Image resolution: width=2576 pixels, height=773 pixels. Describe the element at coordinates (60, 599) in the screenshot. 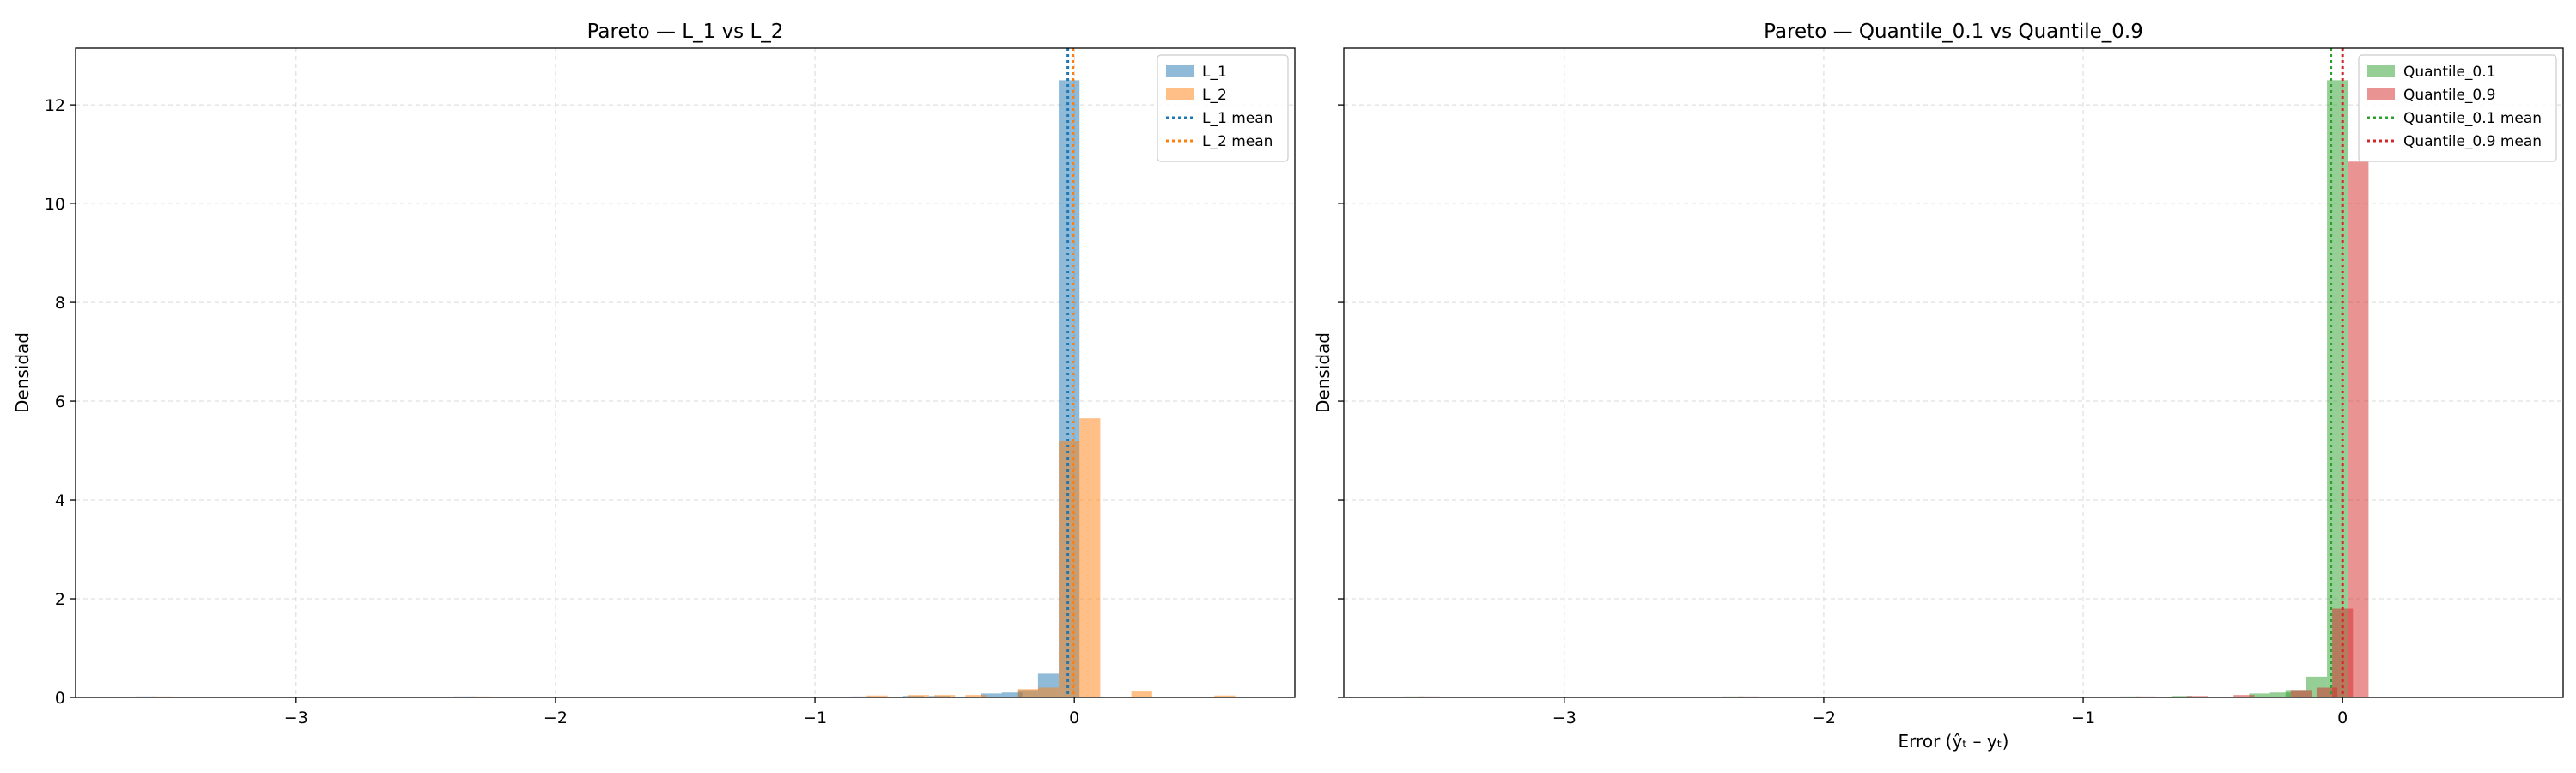

I see `y-tick-label: 2` at that location.